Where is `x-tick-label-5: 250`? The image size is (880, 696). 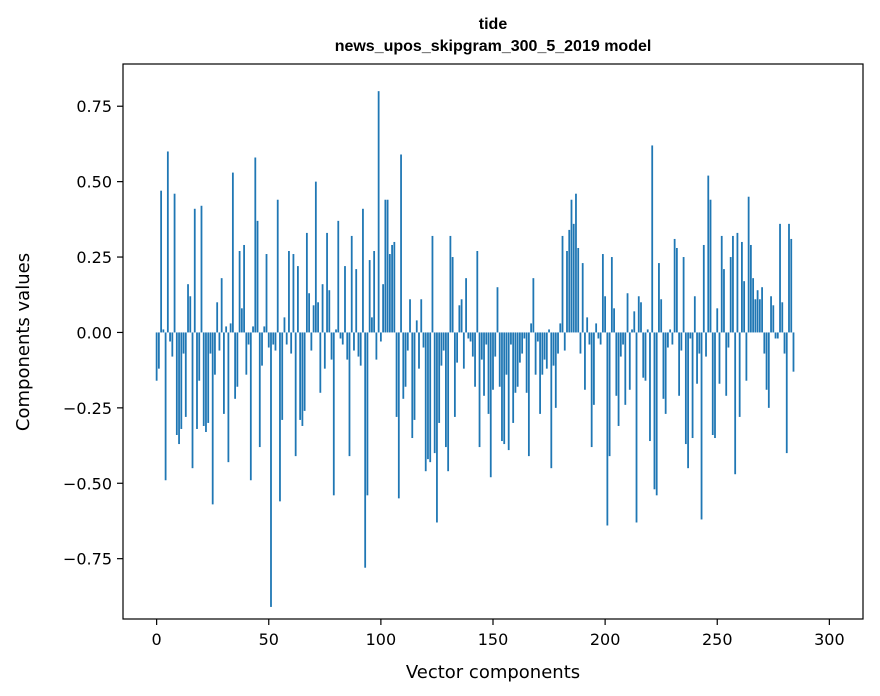 x-tick-label-5: 250 is located at coordinates (717, 639).